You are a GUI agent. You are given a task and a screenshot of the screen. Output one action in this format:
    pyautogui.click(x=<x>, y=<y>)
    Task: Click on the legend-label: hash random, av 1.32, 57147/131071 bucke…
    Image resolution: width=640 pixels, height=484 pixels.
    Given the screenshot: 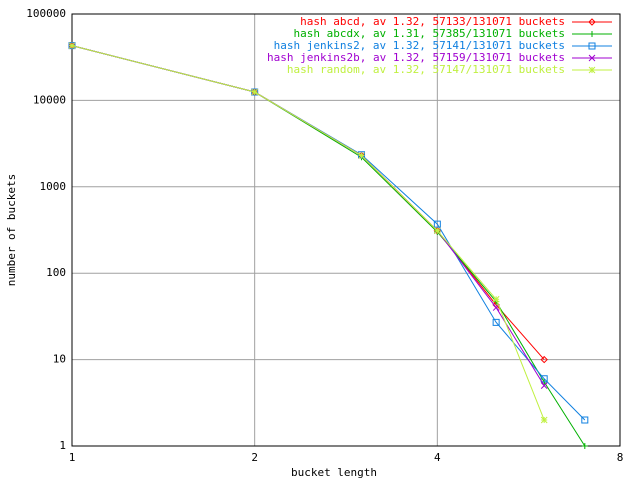 What is the action you would take?
    pyautogui.click(x=426, y=69)
    